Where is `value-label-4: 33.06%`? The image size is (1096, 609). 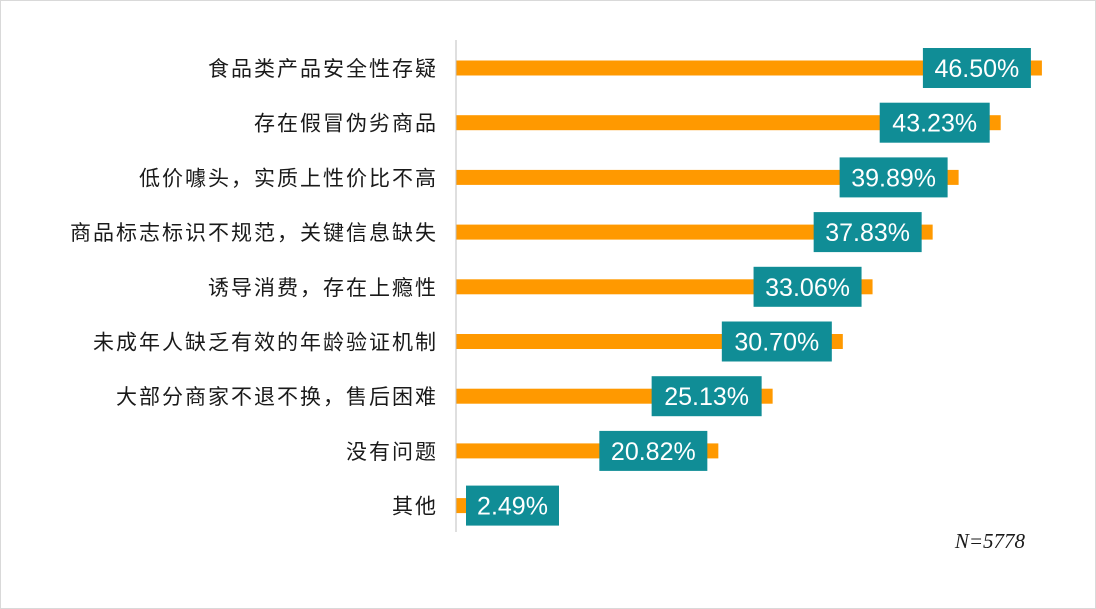 value-label-4: 33.06% is located at coordinates (807, 288).